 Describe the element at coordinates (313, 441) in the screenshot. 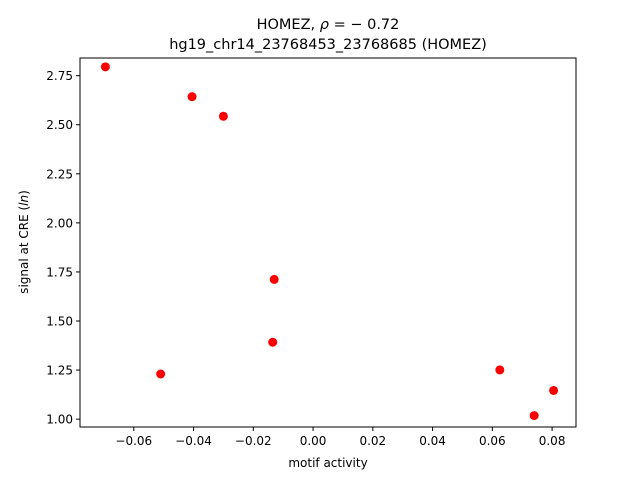

I see `x-tick-label: 0.00` at that location.